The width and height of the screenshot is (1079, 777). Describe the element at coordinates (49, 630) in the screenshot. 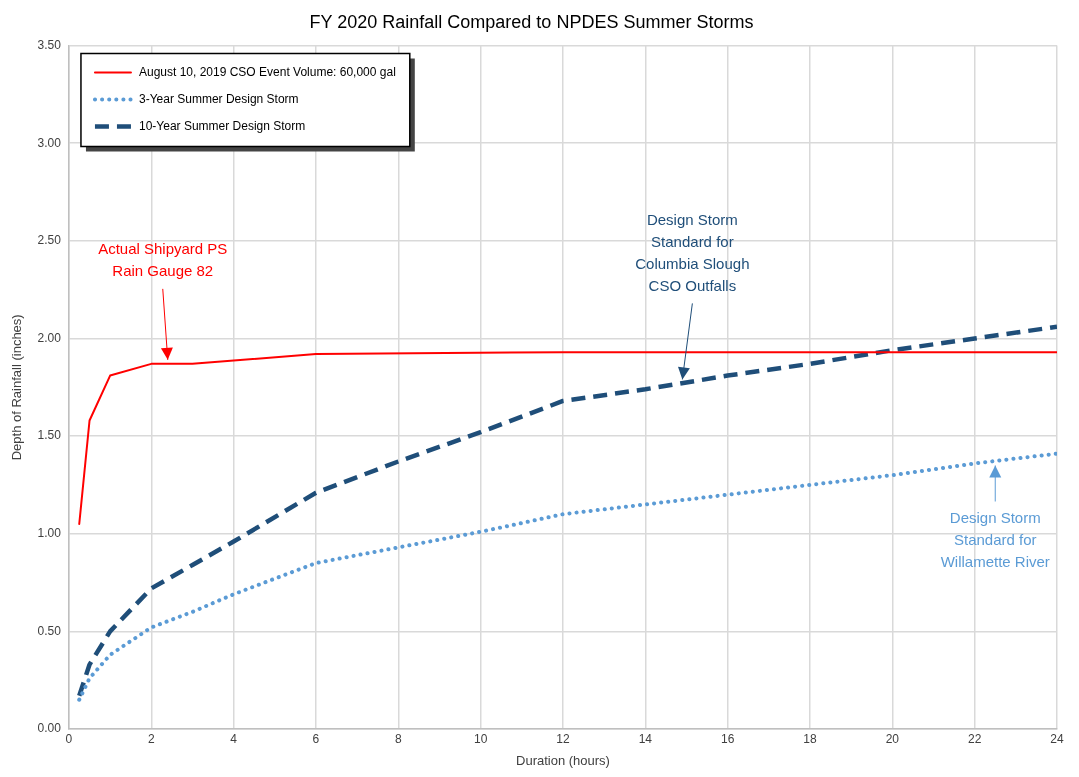

I see `y-tick-label: 0.50` at that location.